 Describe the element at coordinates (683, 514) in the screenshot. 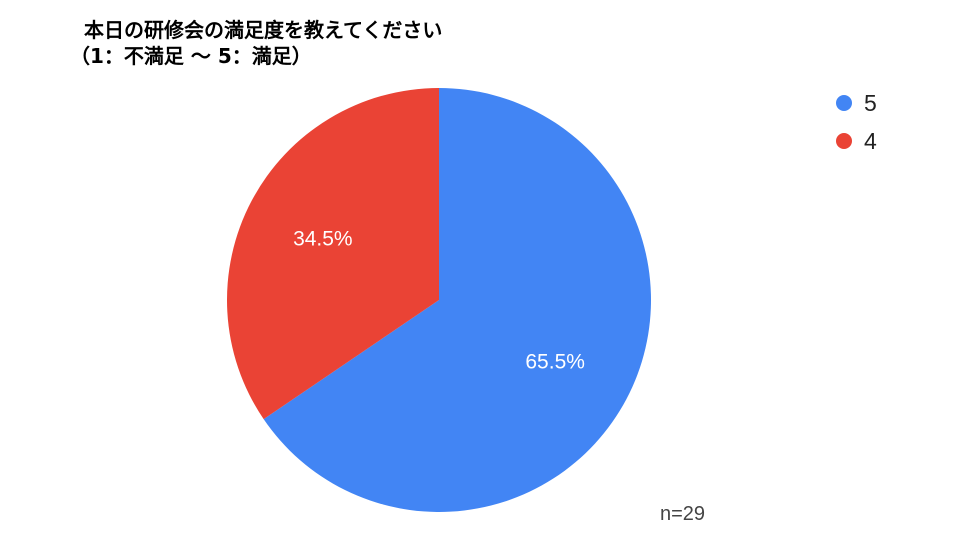

I see `sample-size-note: n=29` at that location.